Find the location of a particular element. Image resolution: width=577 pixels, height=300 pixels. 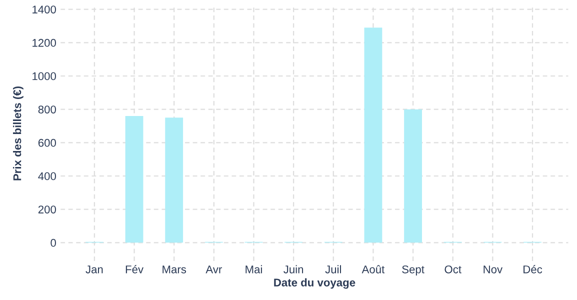

y-tick-label: 1200 is located at coordinates (44, 42).